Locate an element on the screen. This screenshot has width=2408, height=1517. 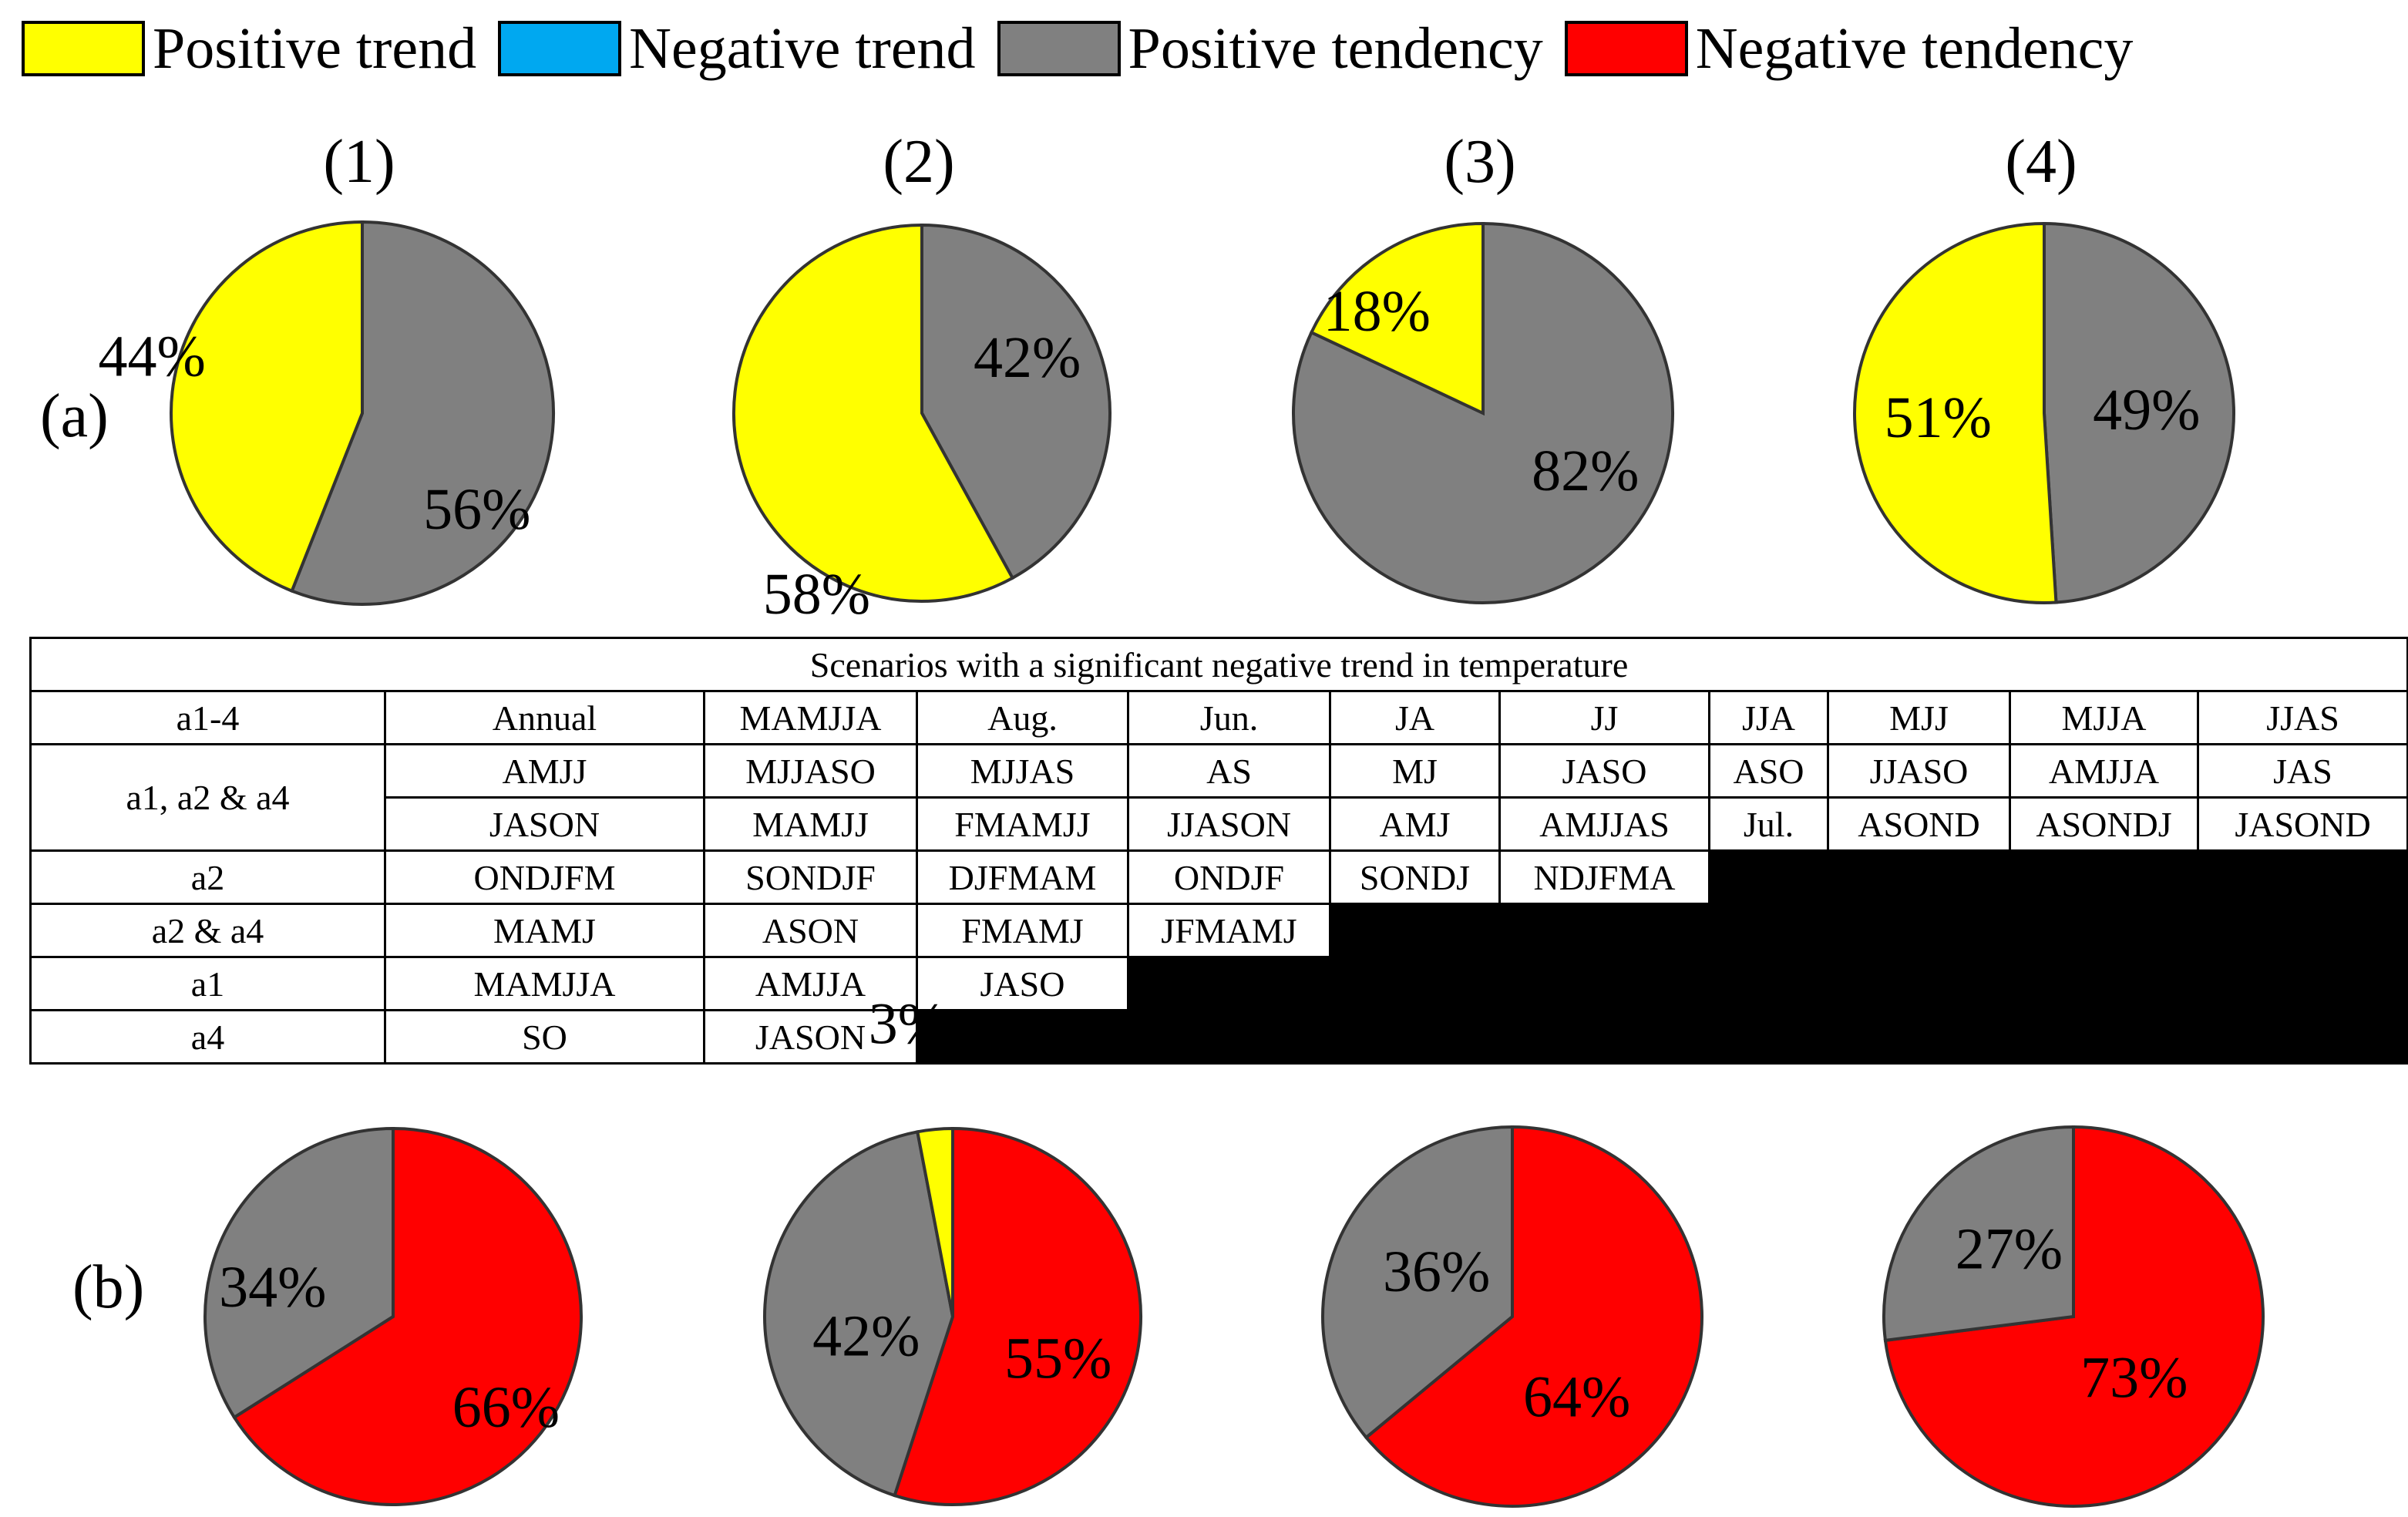
pie-chart: 18% 82% (3) is located at coordinates (1483, 366).